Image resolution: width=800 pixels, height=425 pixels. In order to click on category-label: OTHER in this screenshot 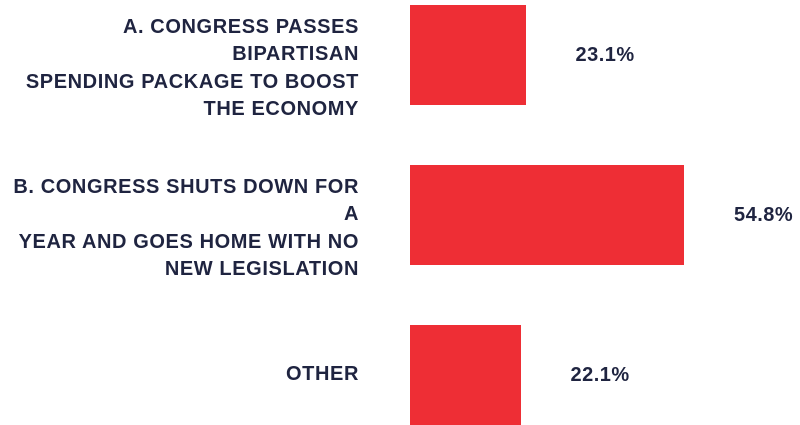, I will do `click(322, 374)`.